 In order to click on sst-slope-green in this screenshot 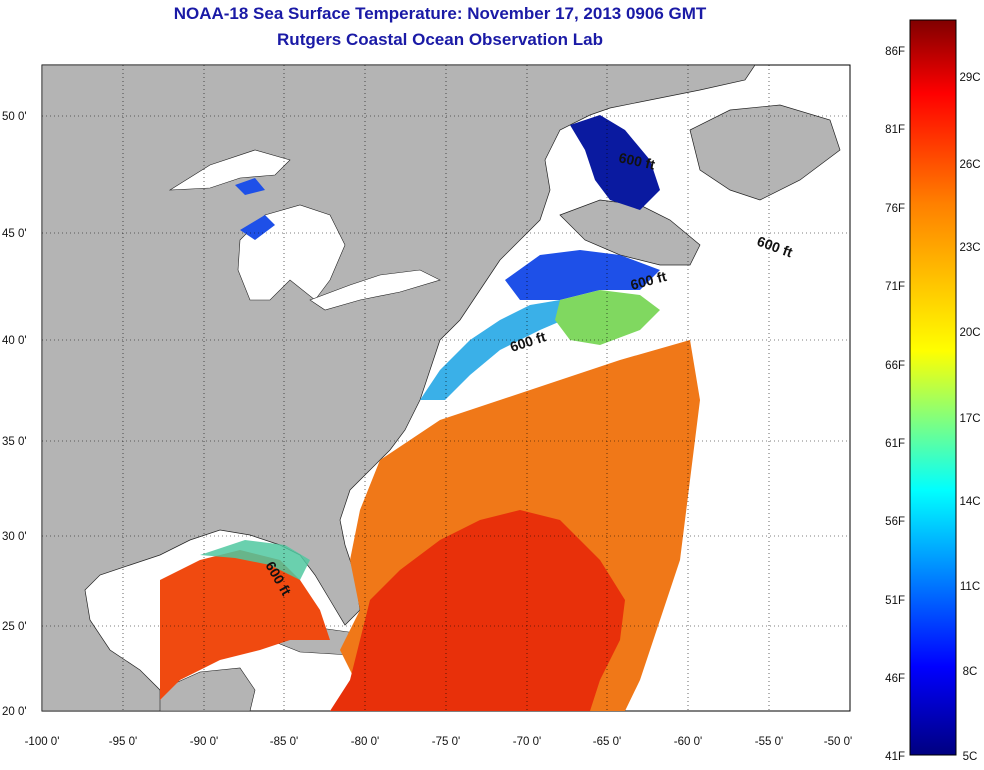, I will do `click(607, 317)`.